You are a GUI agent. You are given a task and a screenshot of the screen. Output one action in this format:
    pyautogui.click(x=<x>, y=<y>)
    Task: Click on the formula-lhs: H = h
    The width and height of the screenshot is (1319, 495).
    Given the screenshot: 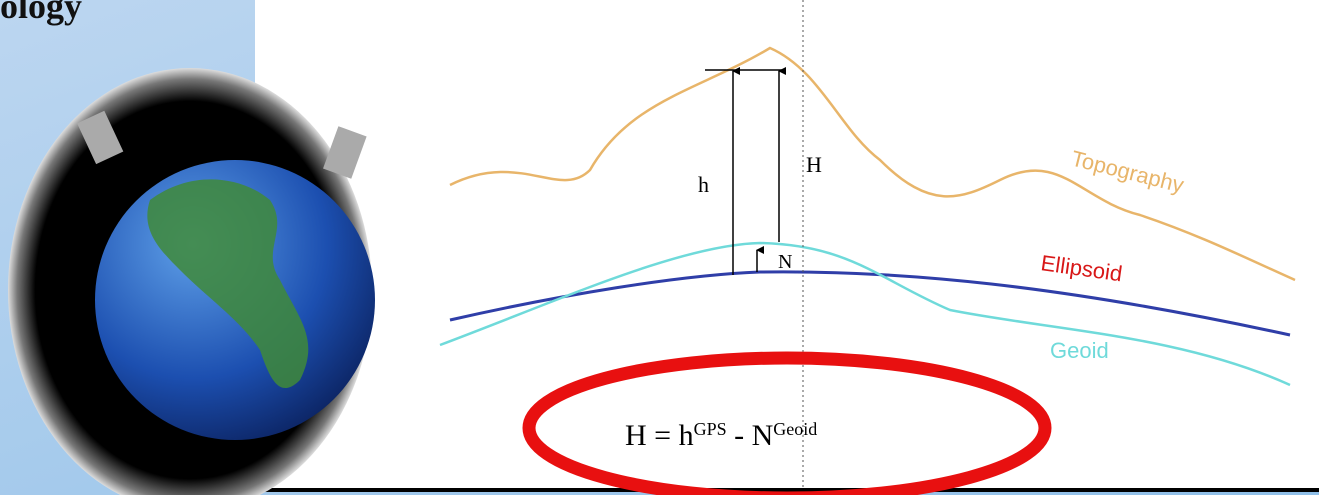 What is the action you would take?
    pyautogui.click(x=659, y=435)
    